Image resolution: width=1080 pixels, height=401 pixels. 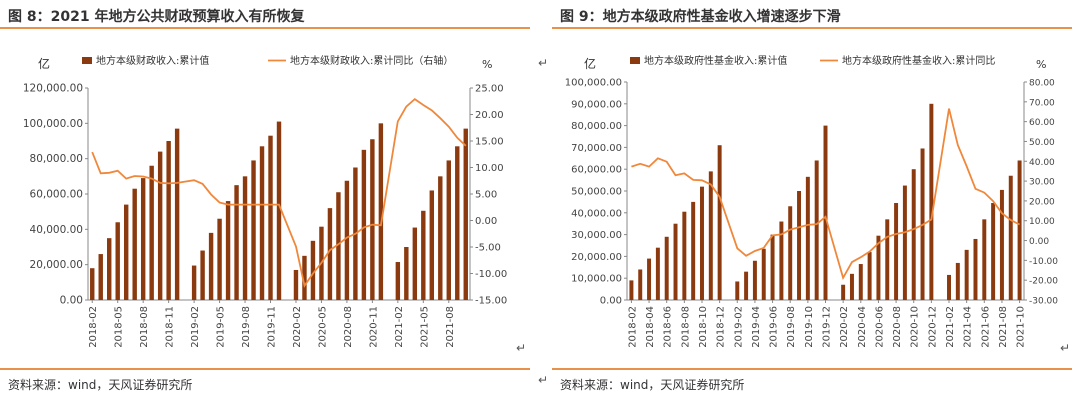 What do you see at coordinates (489, 89) in the screenshot?
I see `y-right-tick-label: 25.00` at bounding box center [489, 89].